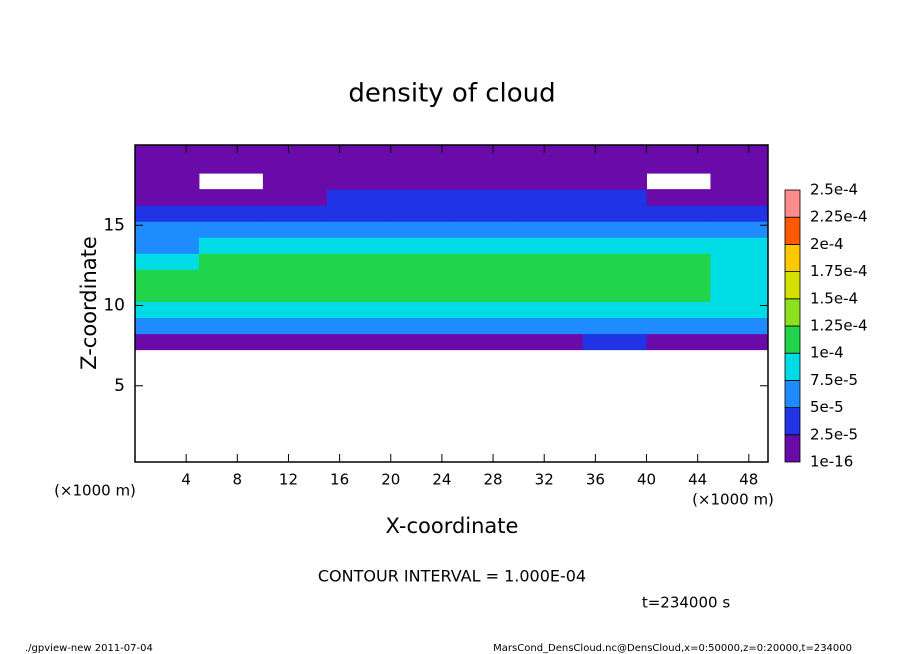 This screenshot has height=654, width=904. What do you see at coordinates (827, 353) in the screenshot?
I see `colorbar-label: 1e-4` at bounding box center [827, 353].